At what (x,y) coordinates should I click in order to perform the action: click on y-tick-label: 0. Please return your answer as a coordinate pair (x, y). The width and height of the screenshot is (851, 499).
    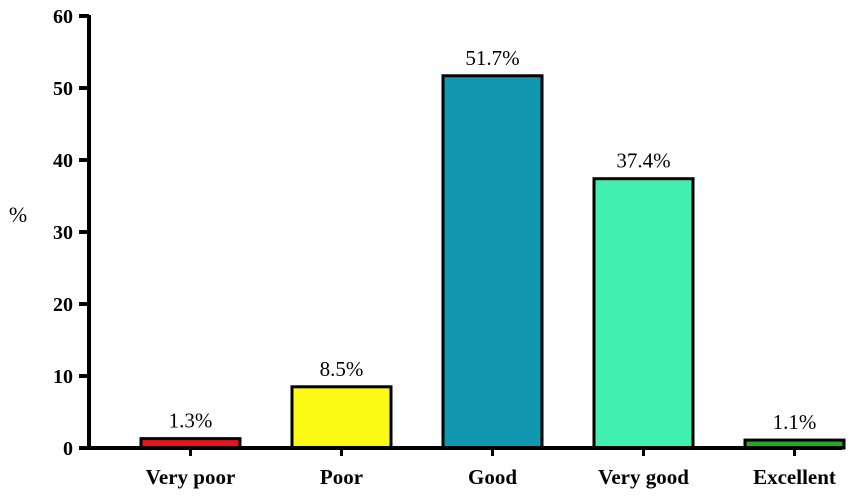
    Looking at the image, I should click on (68, 449).